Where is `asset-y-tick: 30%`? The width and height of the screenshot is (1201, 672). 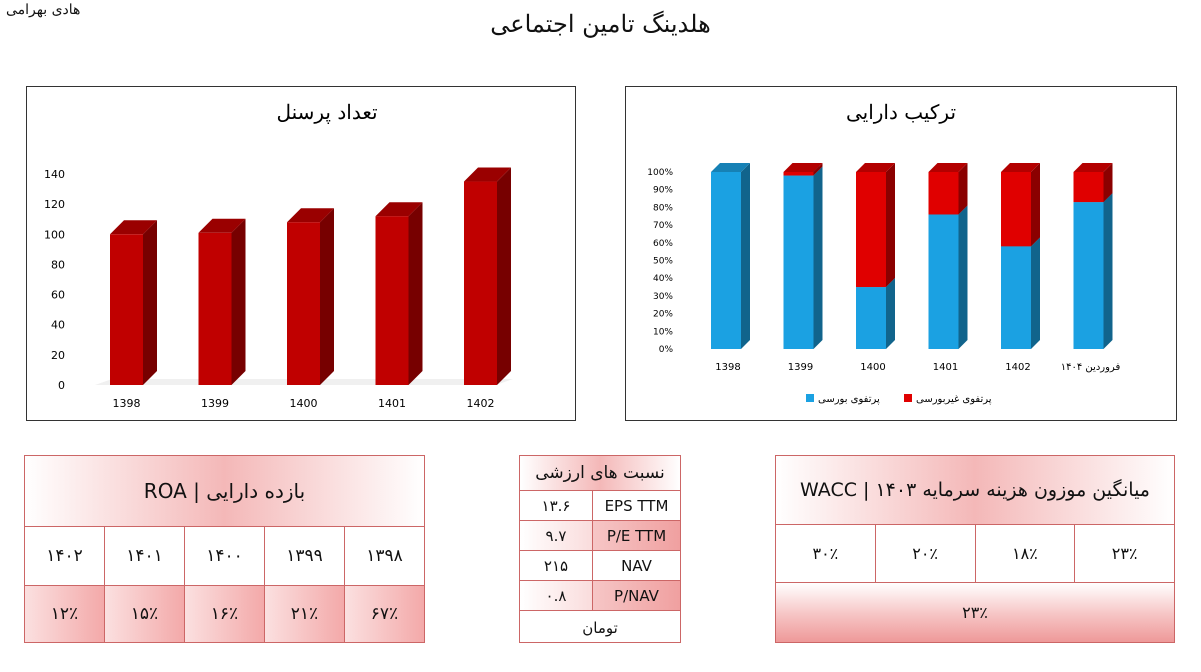
asset-y-tick: 30% is located at coordinates (663, 297).